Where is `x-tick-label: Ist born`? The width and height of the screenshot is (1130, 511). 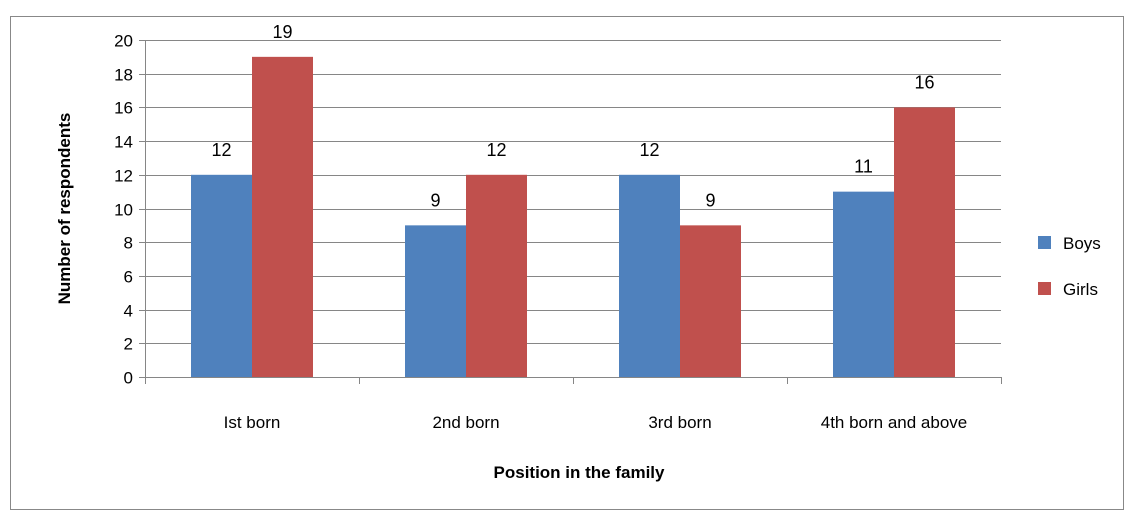
x-tick-label: Ist born is located at coordinates (252, 422).